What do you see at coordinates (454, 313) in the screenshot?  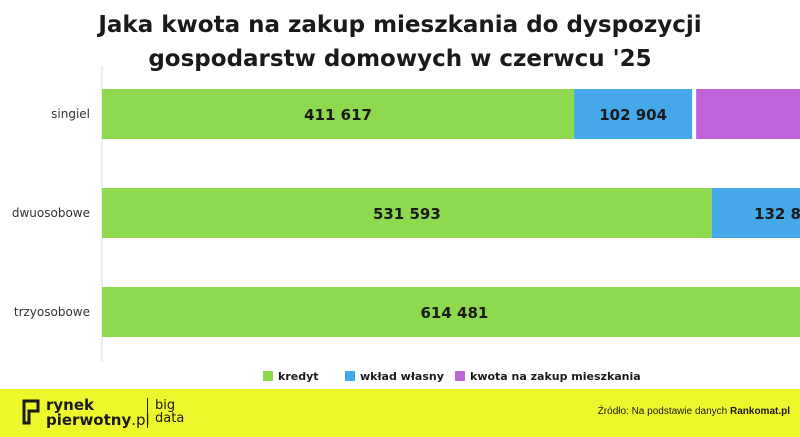 I see `bar-value-label: 614 481` at bounding box center [454, 313].